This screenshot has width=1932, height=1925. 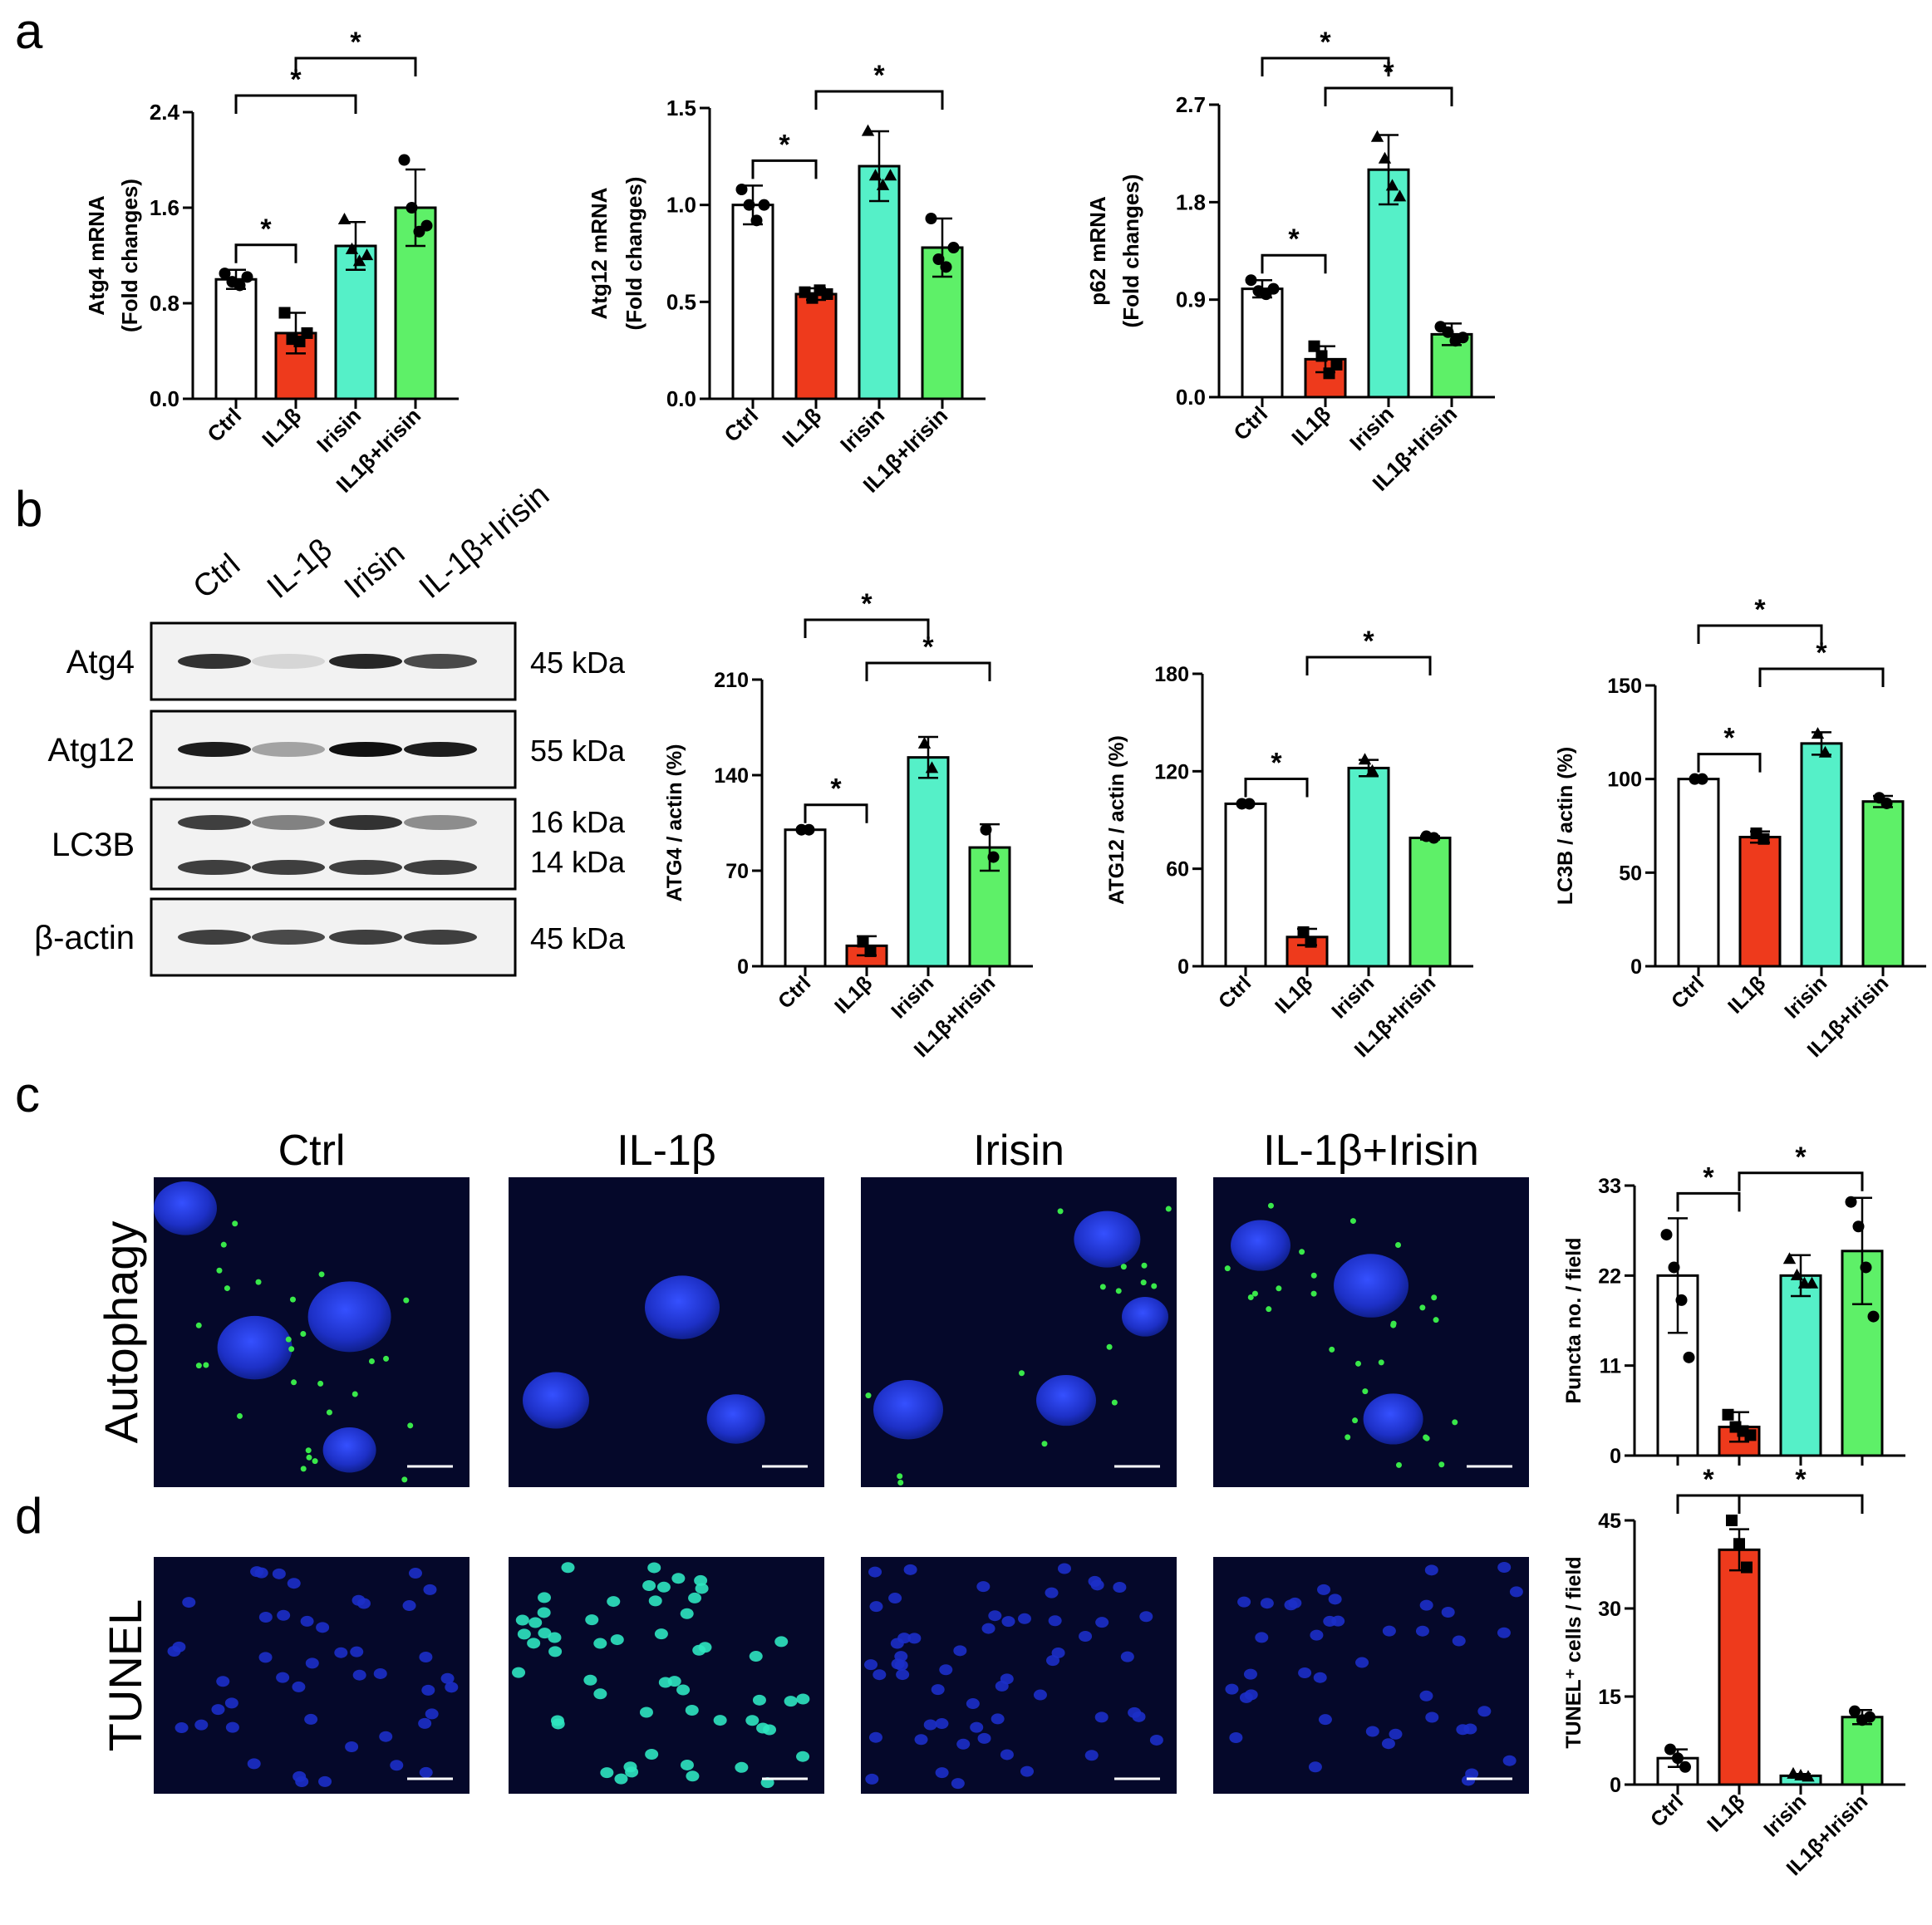 I want to click on y-axis-label: TUNEL⁺ cells / field, so click(x=1573, y=1652).